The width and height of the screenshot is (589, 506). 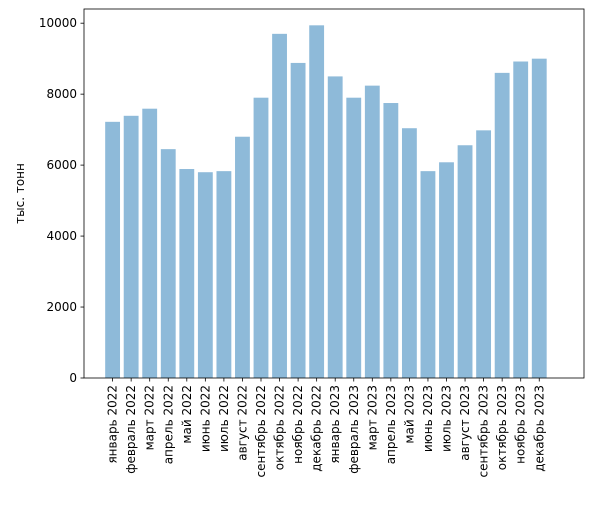 I want to click on x-tick-label: сентябрь 2023, so click(x=484, y=431).